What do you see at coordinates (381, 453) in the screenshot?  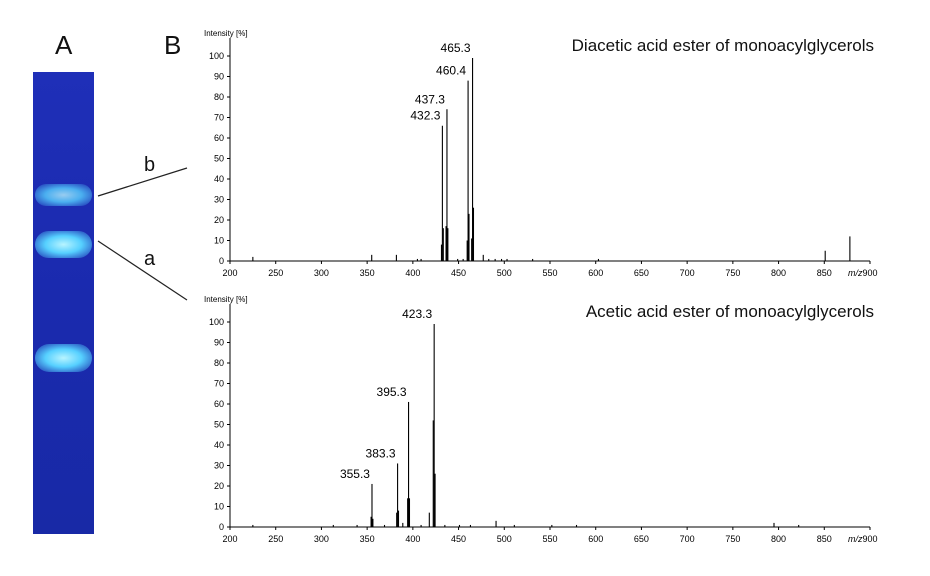 I see `peak-label: 383.3` at bounding box center [381, 453].